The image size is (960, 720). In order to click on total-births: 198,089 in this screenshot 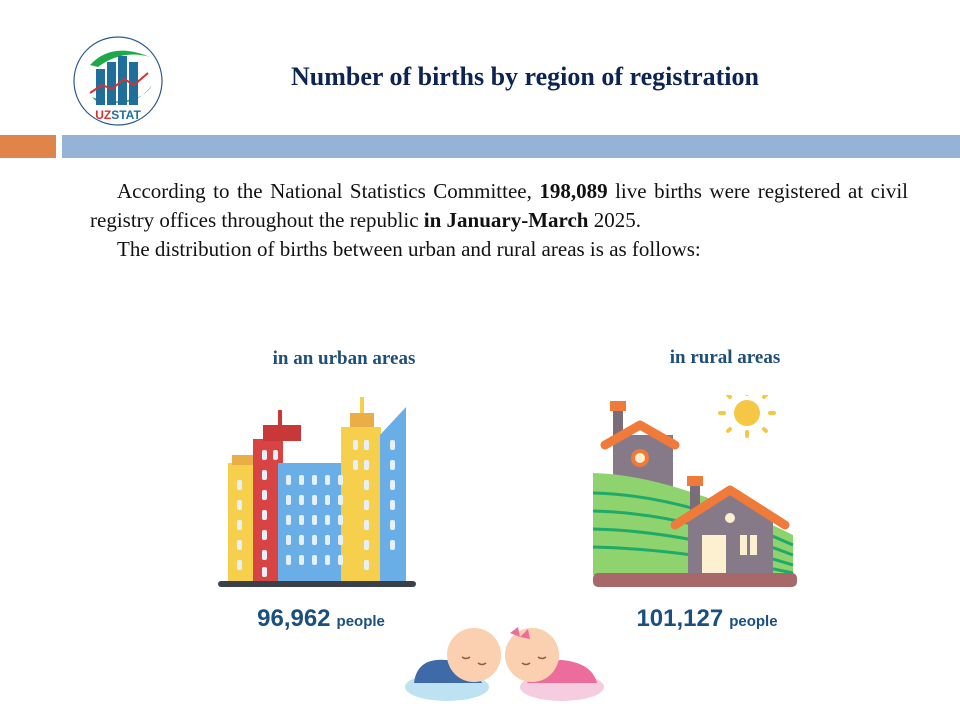, I will do `click(573, 191)`.